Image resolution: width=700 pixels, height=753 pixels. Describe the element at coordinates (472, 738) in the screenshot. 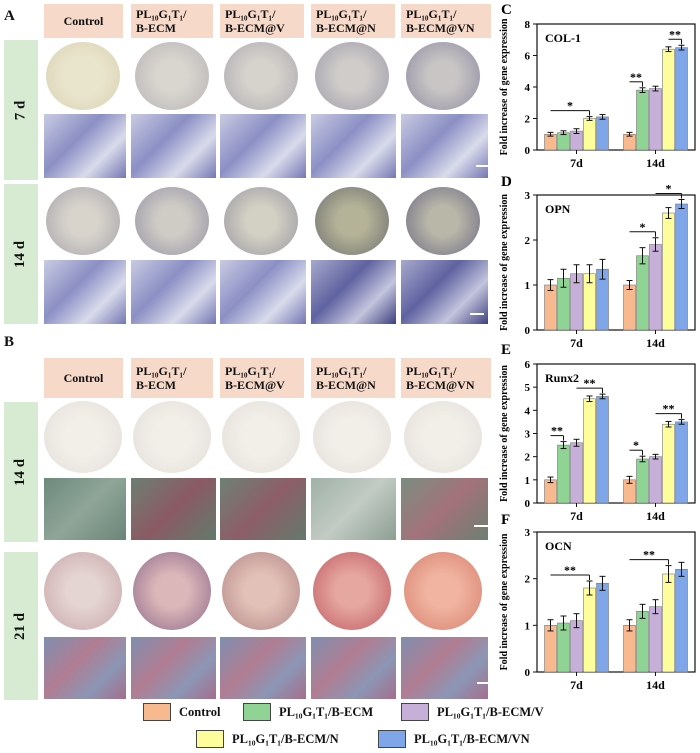

I see `legend-label: PL₁₀G₁T₁/B-ECM/VN` at that location.